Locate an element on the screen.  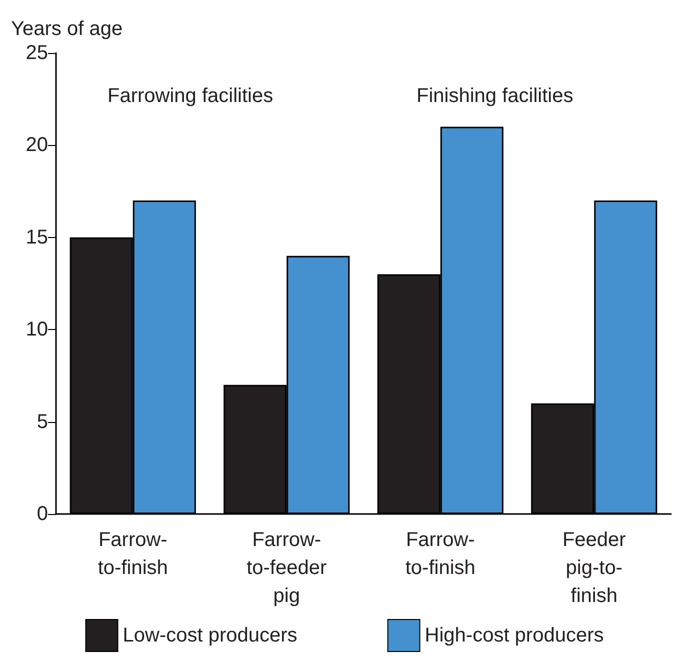
y-tick-label: 0 is located at coordinates (42, 514).